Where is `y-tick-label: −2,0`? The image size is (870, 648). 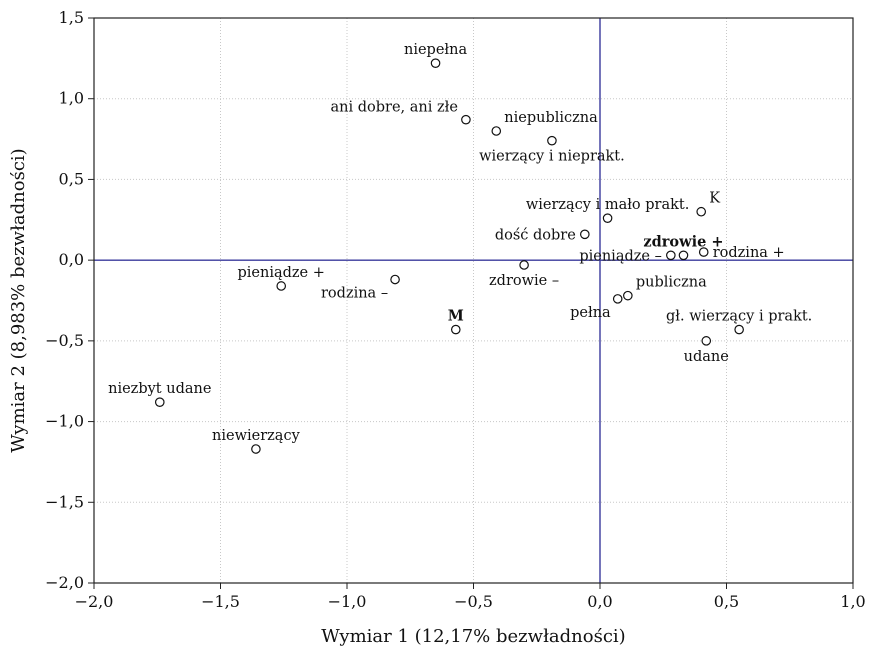 y-tick-label: −2,0 is located at coordinates (64, 582).